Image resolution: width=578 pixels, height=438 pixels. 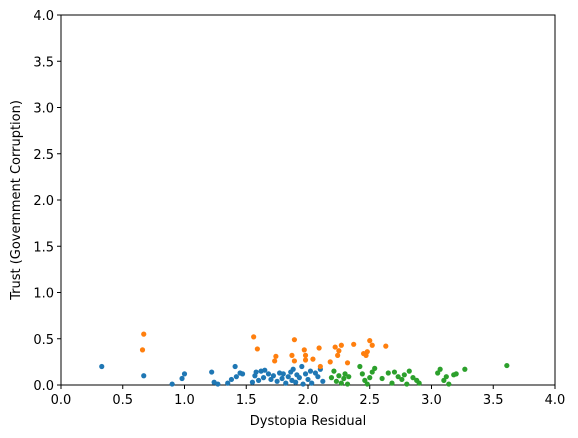 What do you see at coordinates (43, 294) in the screenshot?
I see `y-tick-label: 1.0` at bounding box center [43, 294].